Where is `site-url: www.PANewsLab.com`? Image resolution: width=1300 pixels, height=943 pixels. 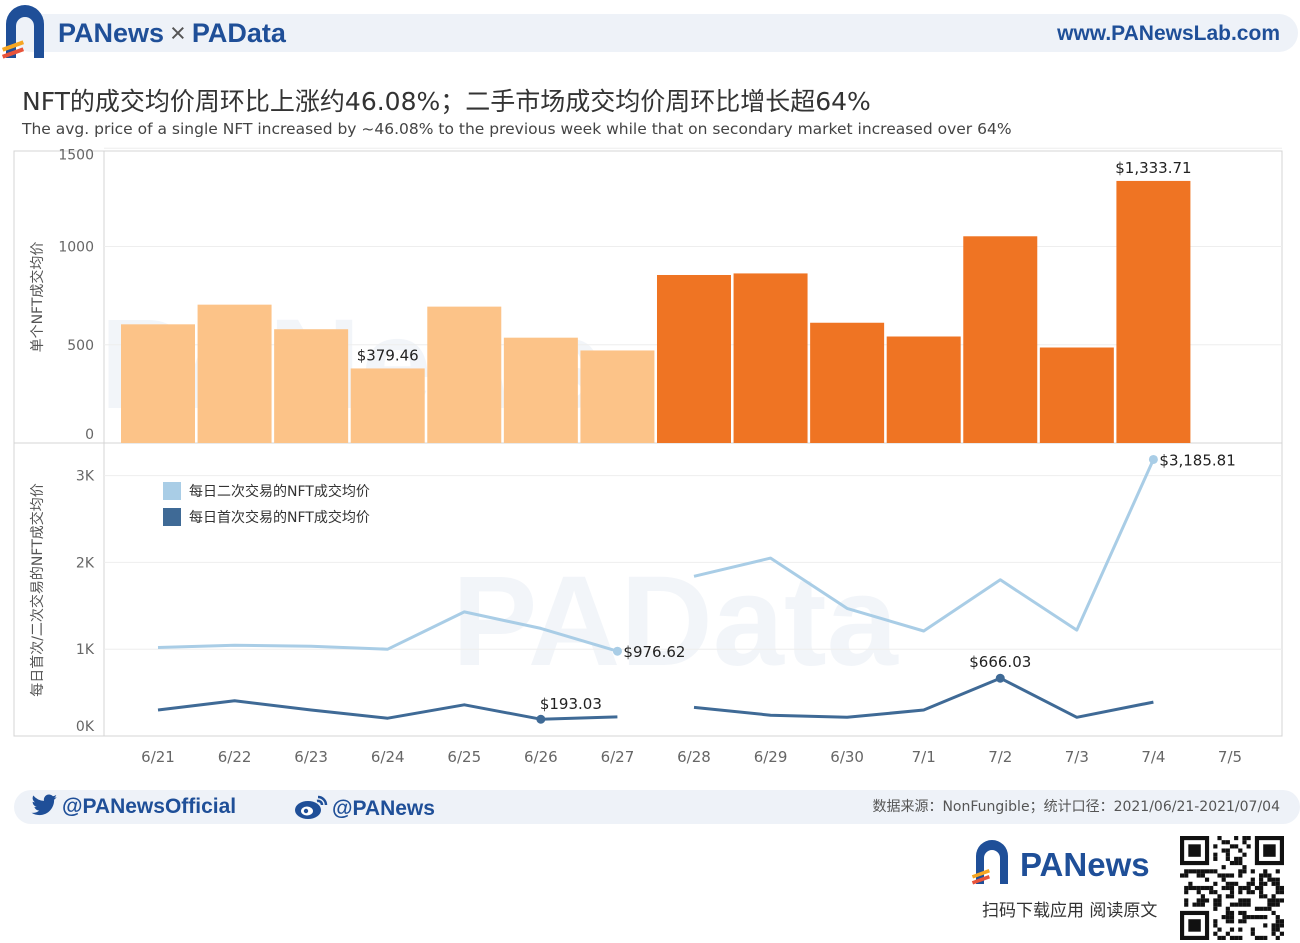
site-url: www.PANewsLab.com is located at coordinates (1168, 33).